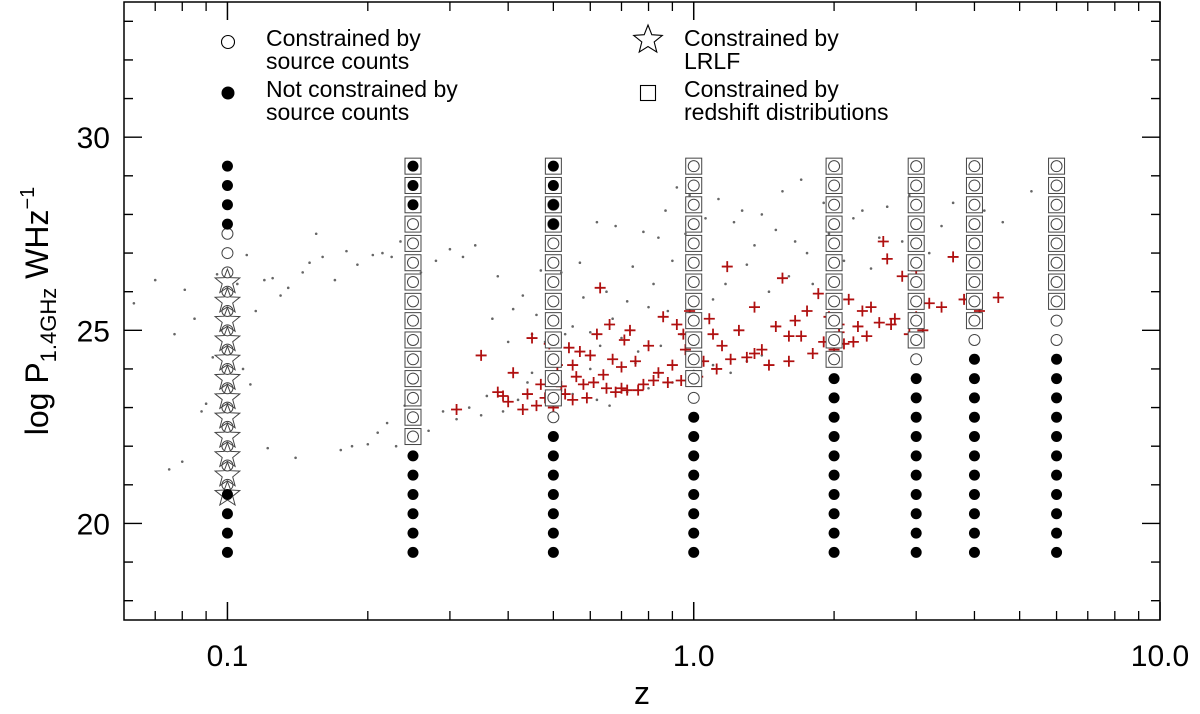 The image size is (1200, 714). What do you see at coordinates (694, 656) in the screenshot?
I see `x-tick-label: 1.0` at bounding box center [694, 656].